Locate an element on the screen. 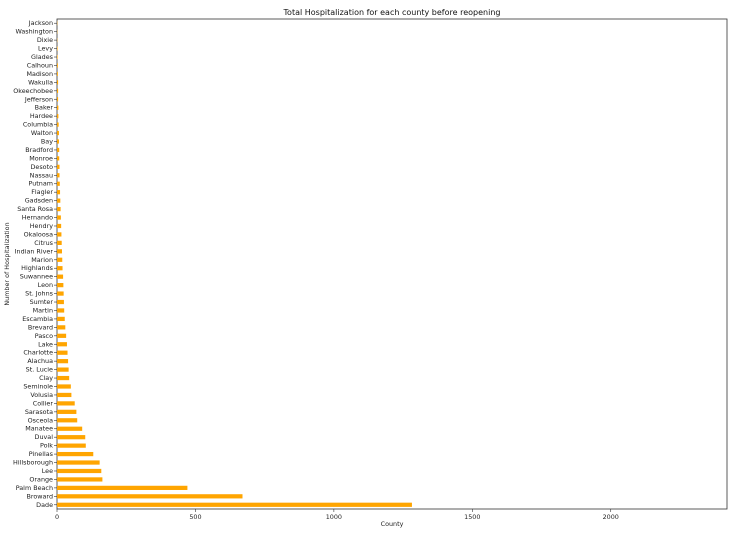 This screenshot has width=736, height=536. category-label: Hendry is located at coordinates (41, 226).